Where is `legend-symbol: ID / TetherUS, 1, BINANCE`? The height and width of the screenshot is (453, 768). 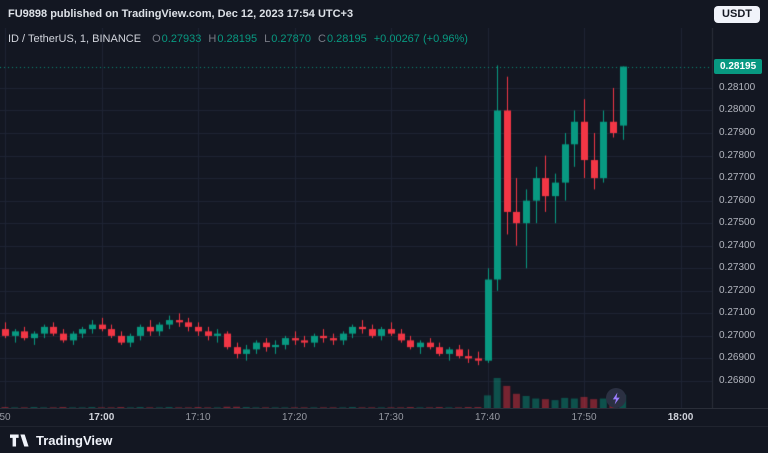 legend-symbol: ID / TetherUS, 1, BINANCE is located at coordinates (75, 39).